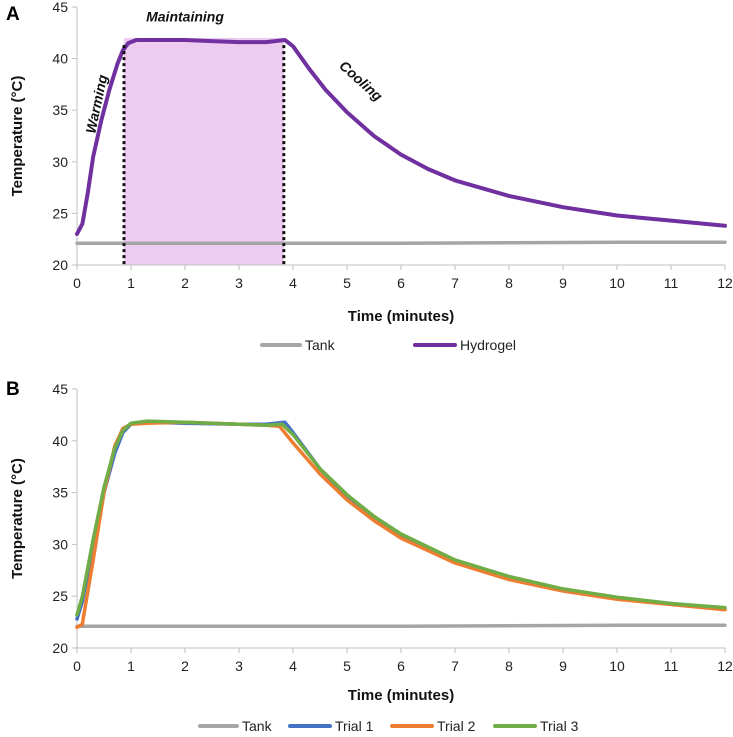 Image resolution: width=733 pixels, height=737 pixels. Describe the element at coordinates (13, 14) in the screenshot. I see `panel-letter: A` at that location.